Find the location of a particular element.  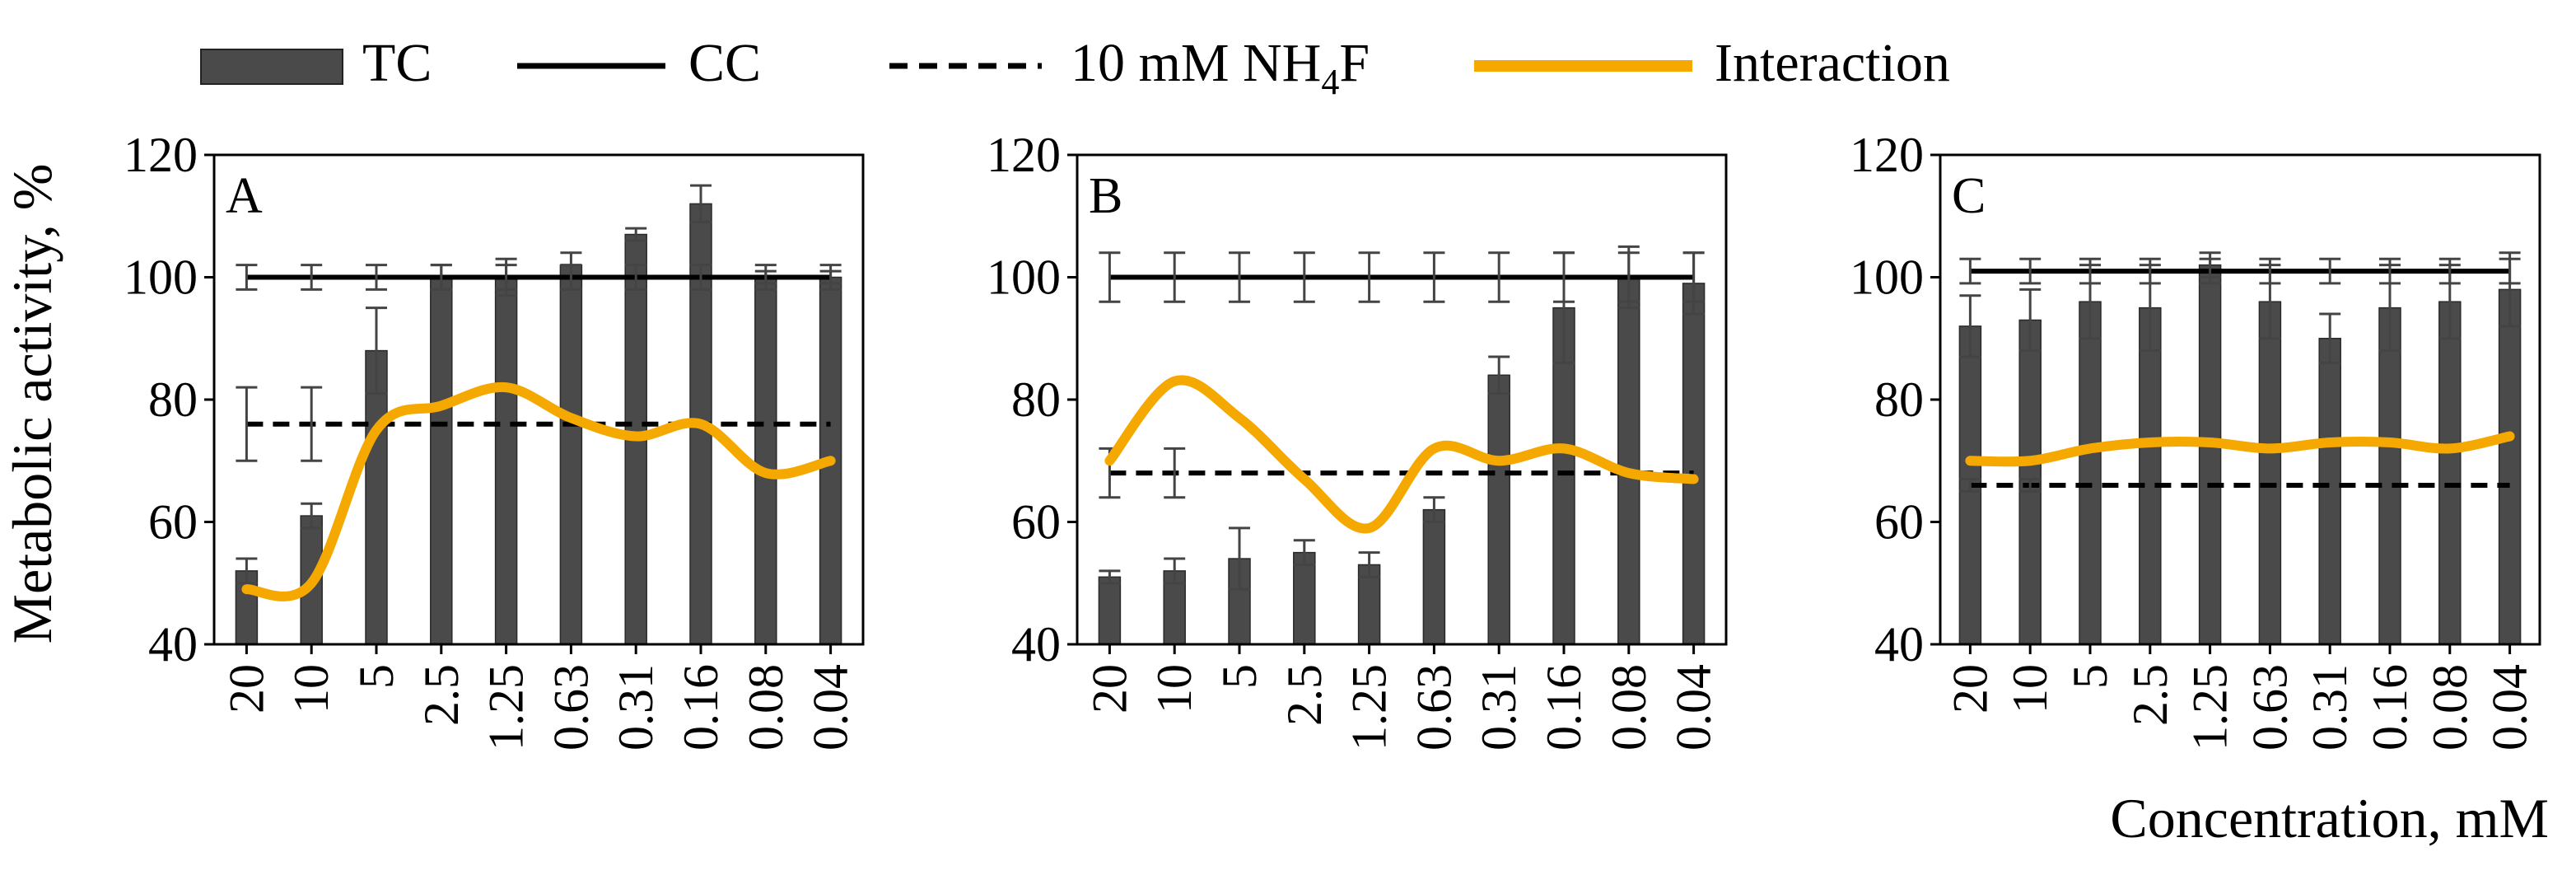

legend-tc-label: TC is located at coordinates (397, 63).